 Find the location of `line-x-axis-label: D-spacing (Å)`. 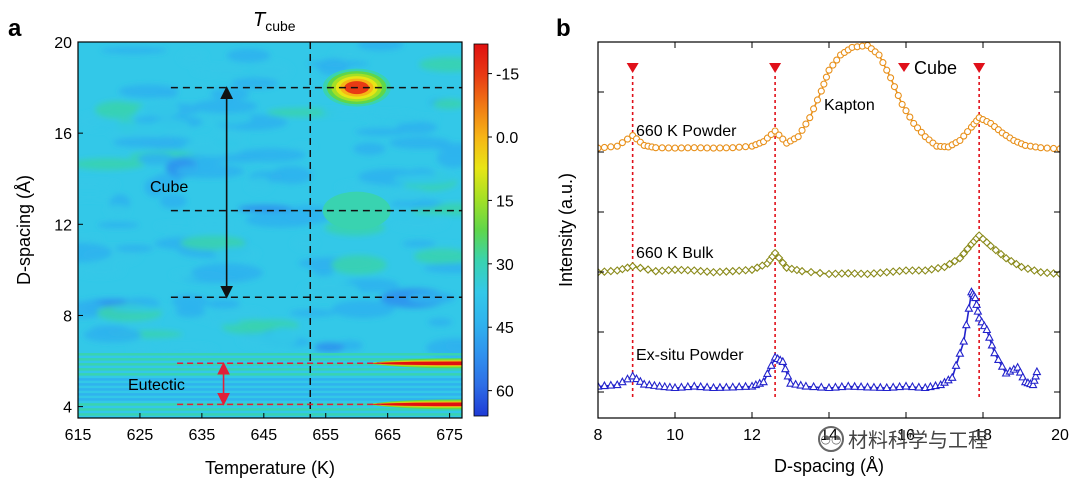

line-x-axis-label: D-spacing (Å) is located at coordinates (829, 466).